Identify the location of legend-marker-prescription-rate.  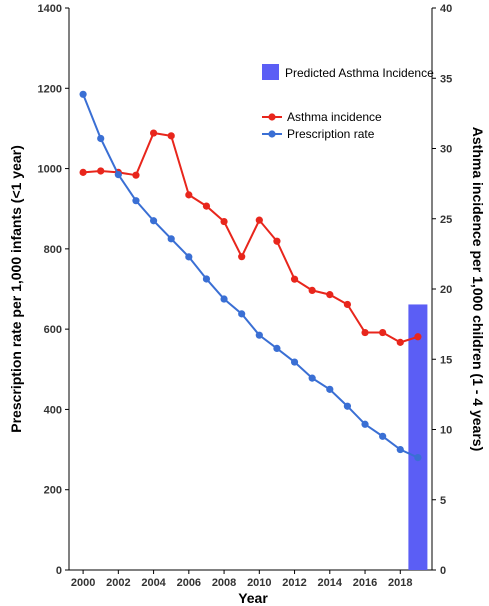
(272, 134).